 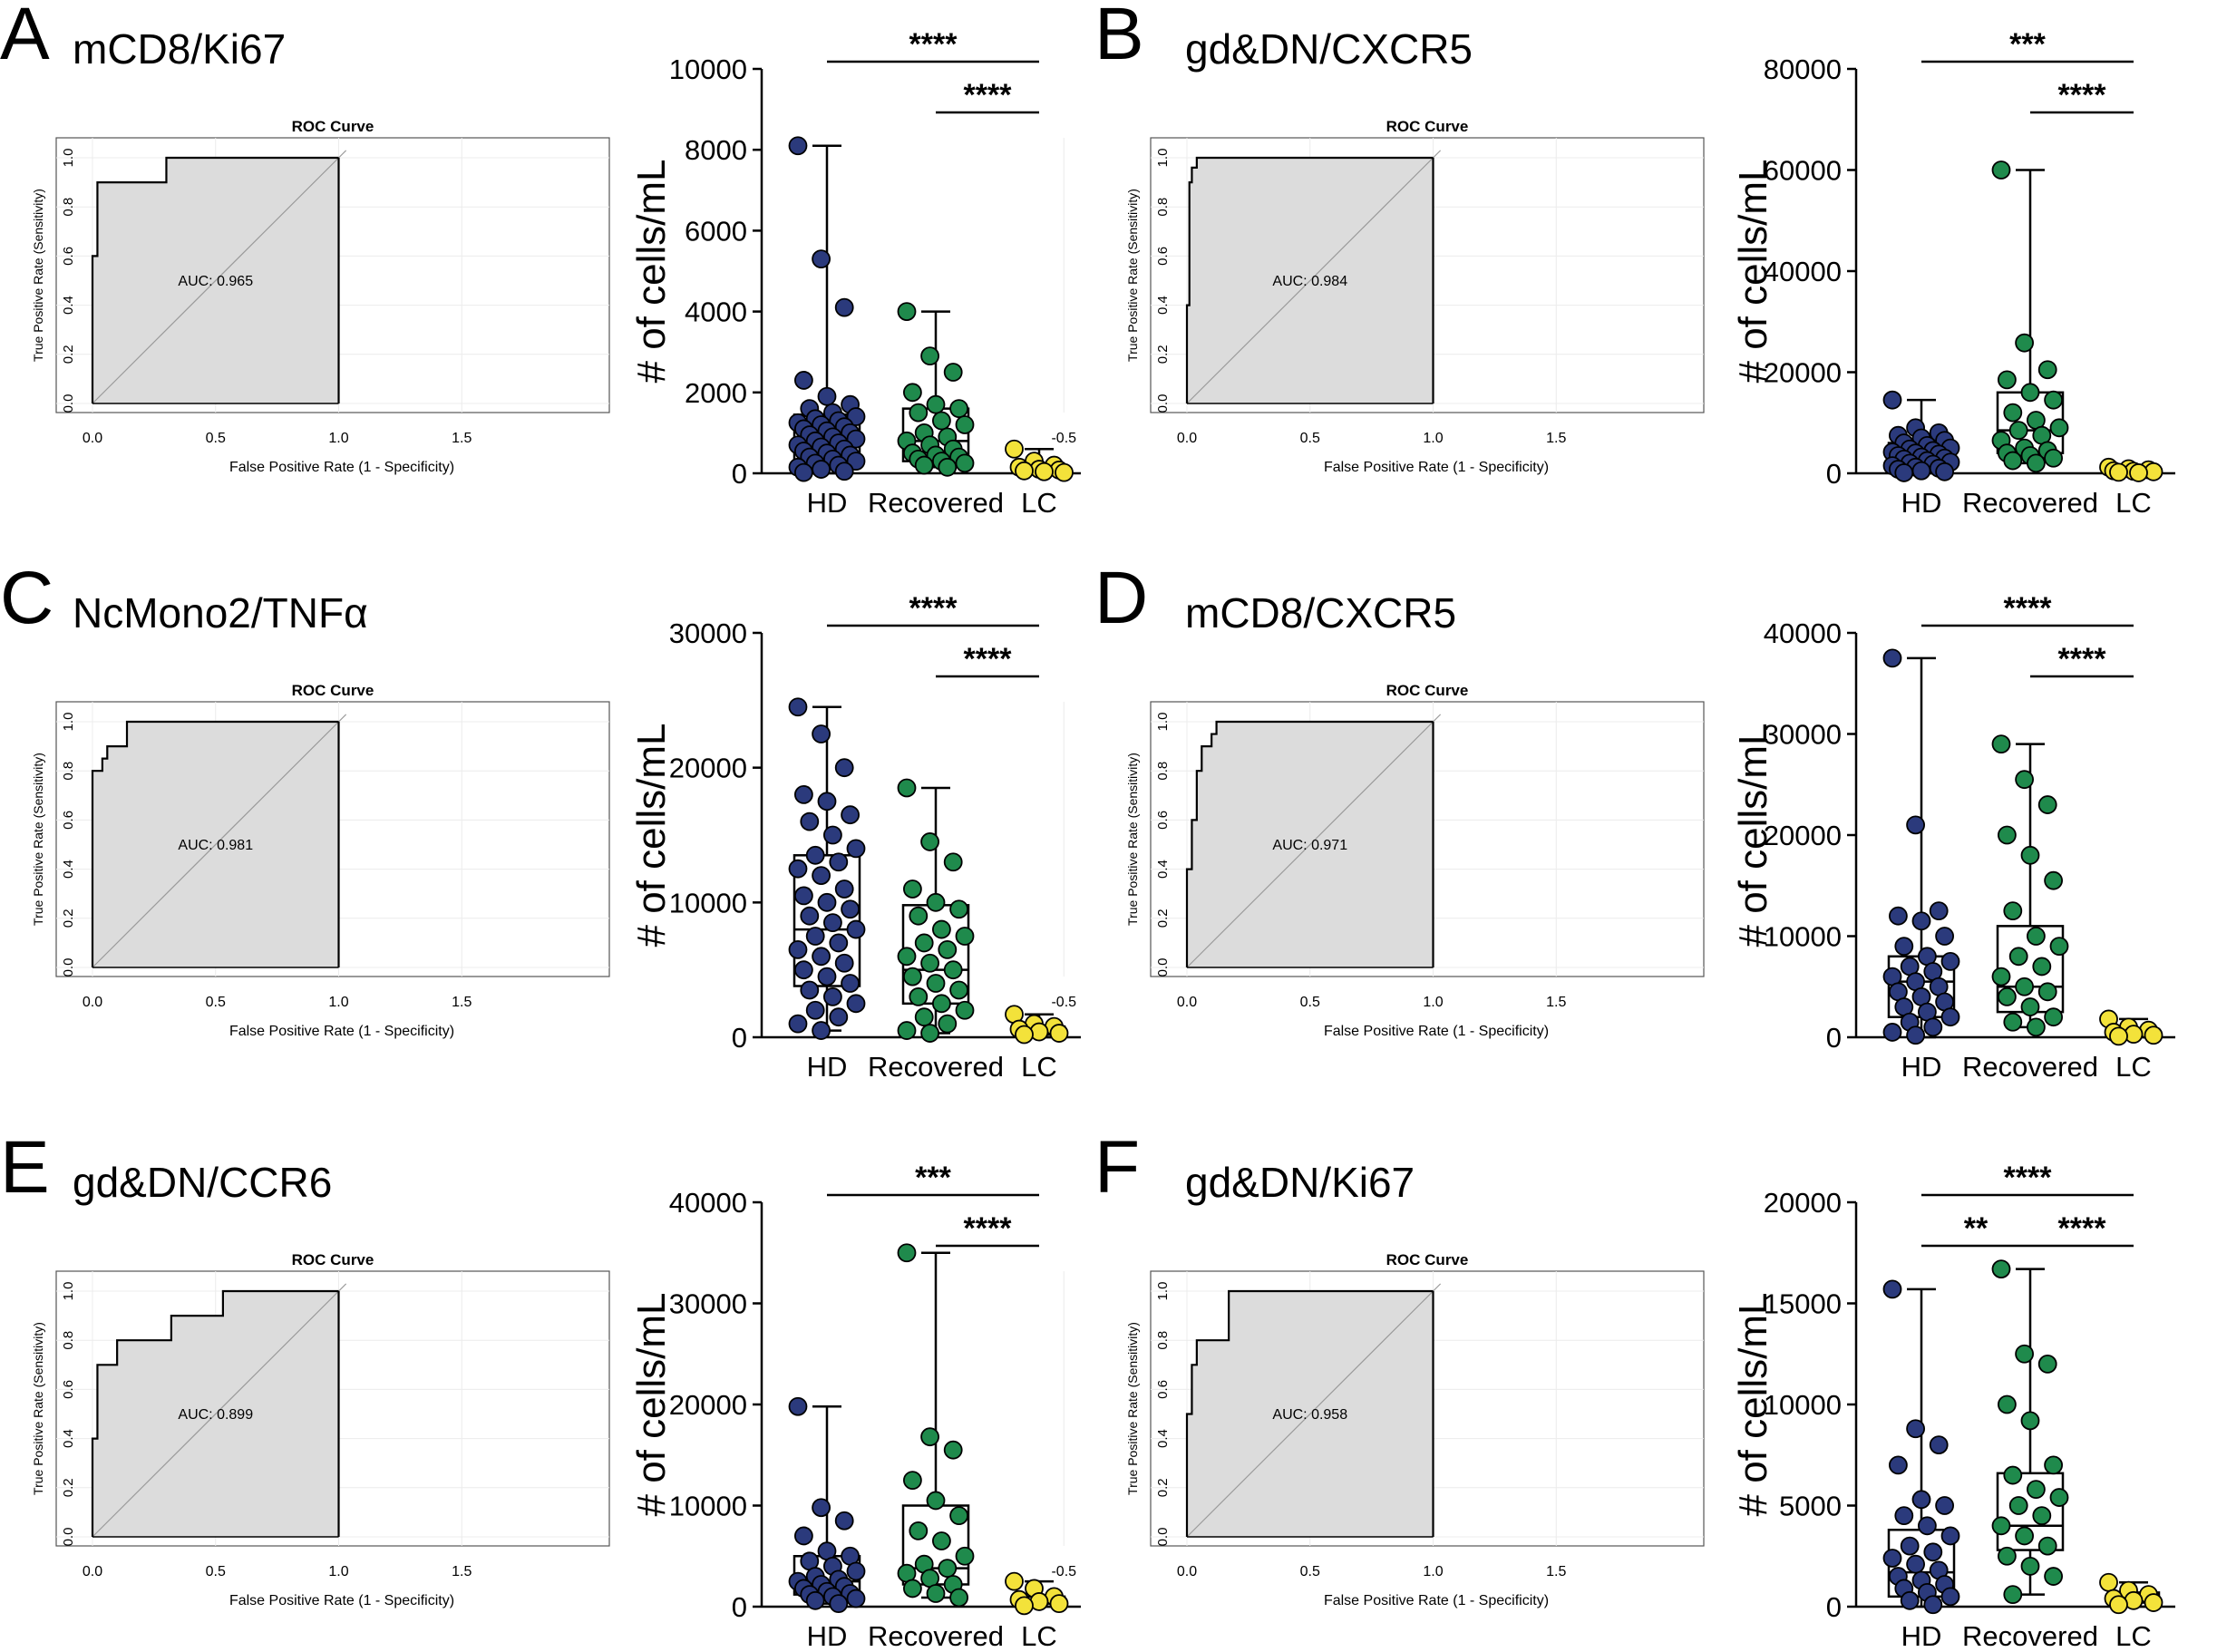 What do you see at coordinates (1310, 1002) in the screenshot?
I see `roc-xtick-label: 0.5` at bounding box center [1310, 1002].